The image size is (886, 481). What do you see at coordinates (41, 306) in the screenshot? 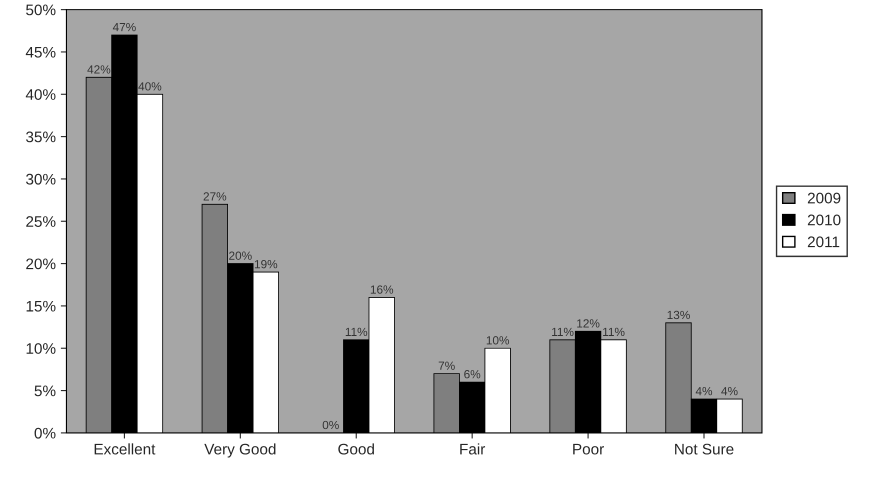
I see `y-tick-label: 15%` at bounding box center [41, 306].